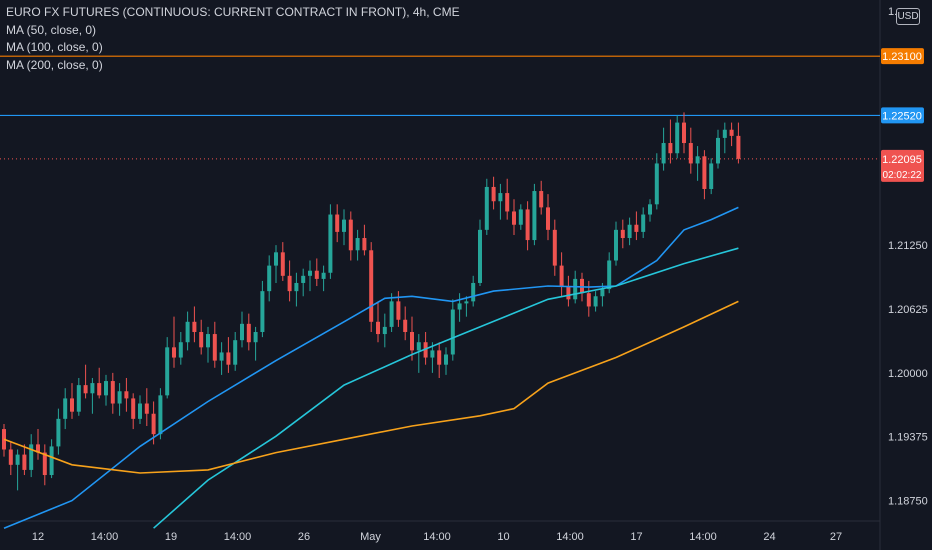  I want to click on y-tick-label: 1.20000, so click(908, 374).